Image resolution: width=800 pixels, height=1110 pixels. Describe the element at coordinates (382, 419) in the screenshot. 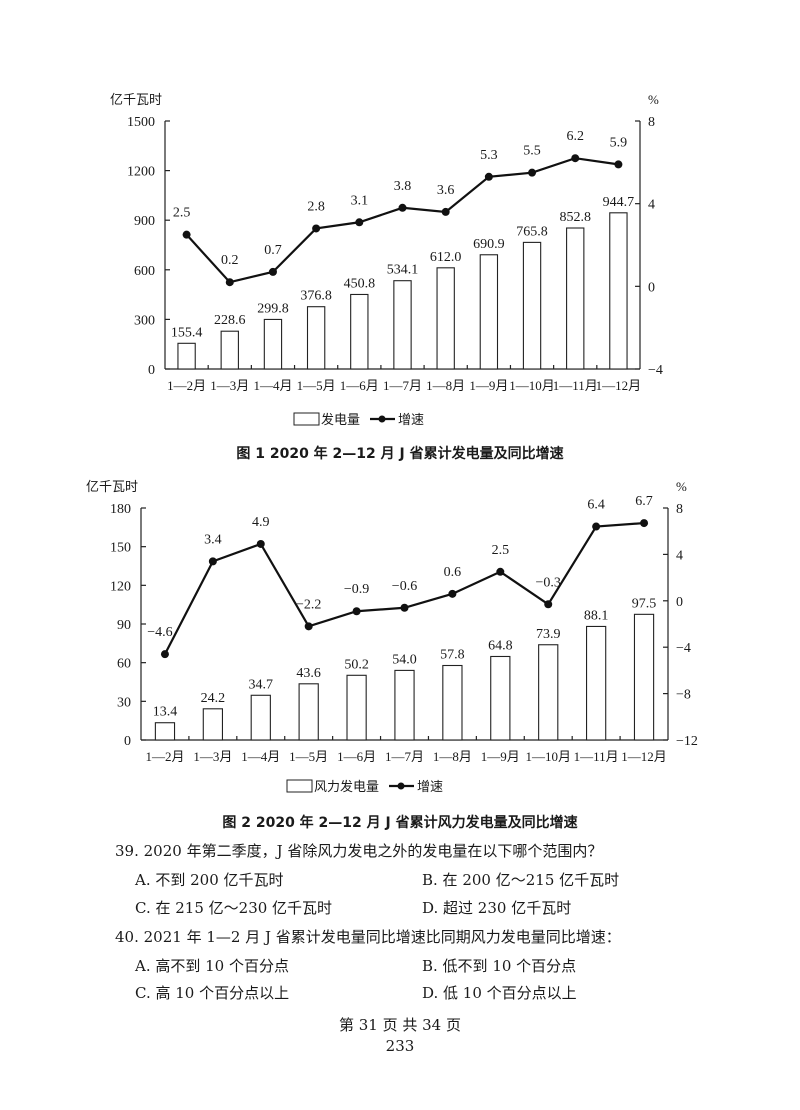

I see `legend-line-marker` at that location.